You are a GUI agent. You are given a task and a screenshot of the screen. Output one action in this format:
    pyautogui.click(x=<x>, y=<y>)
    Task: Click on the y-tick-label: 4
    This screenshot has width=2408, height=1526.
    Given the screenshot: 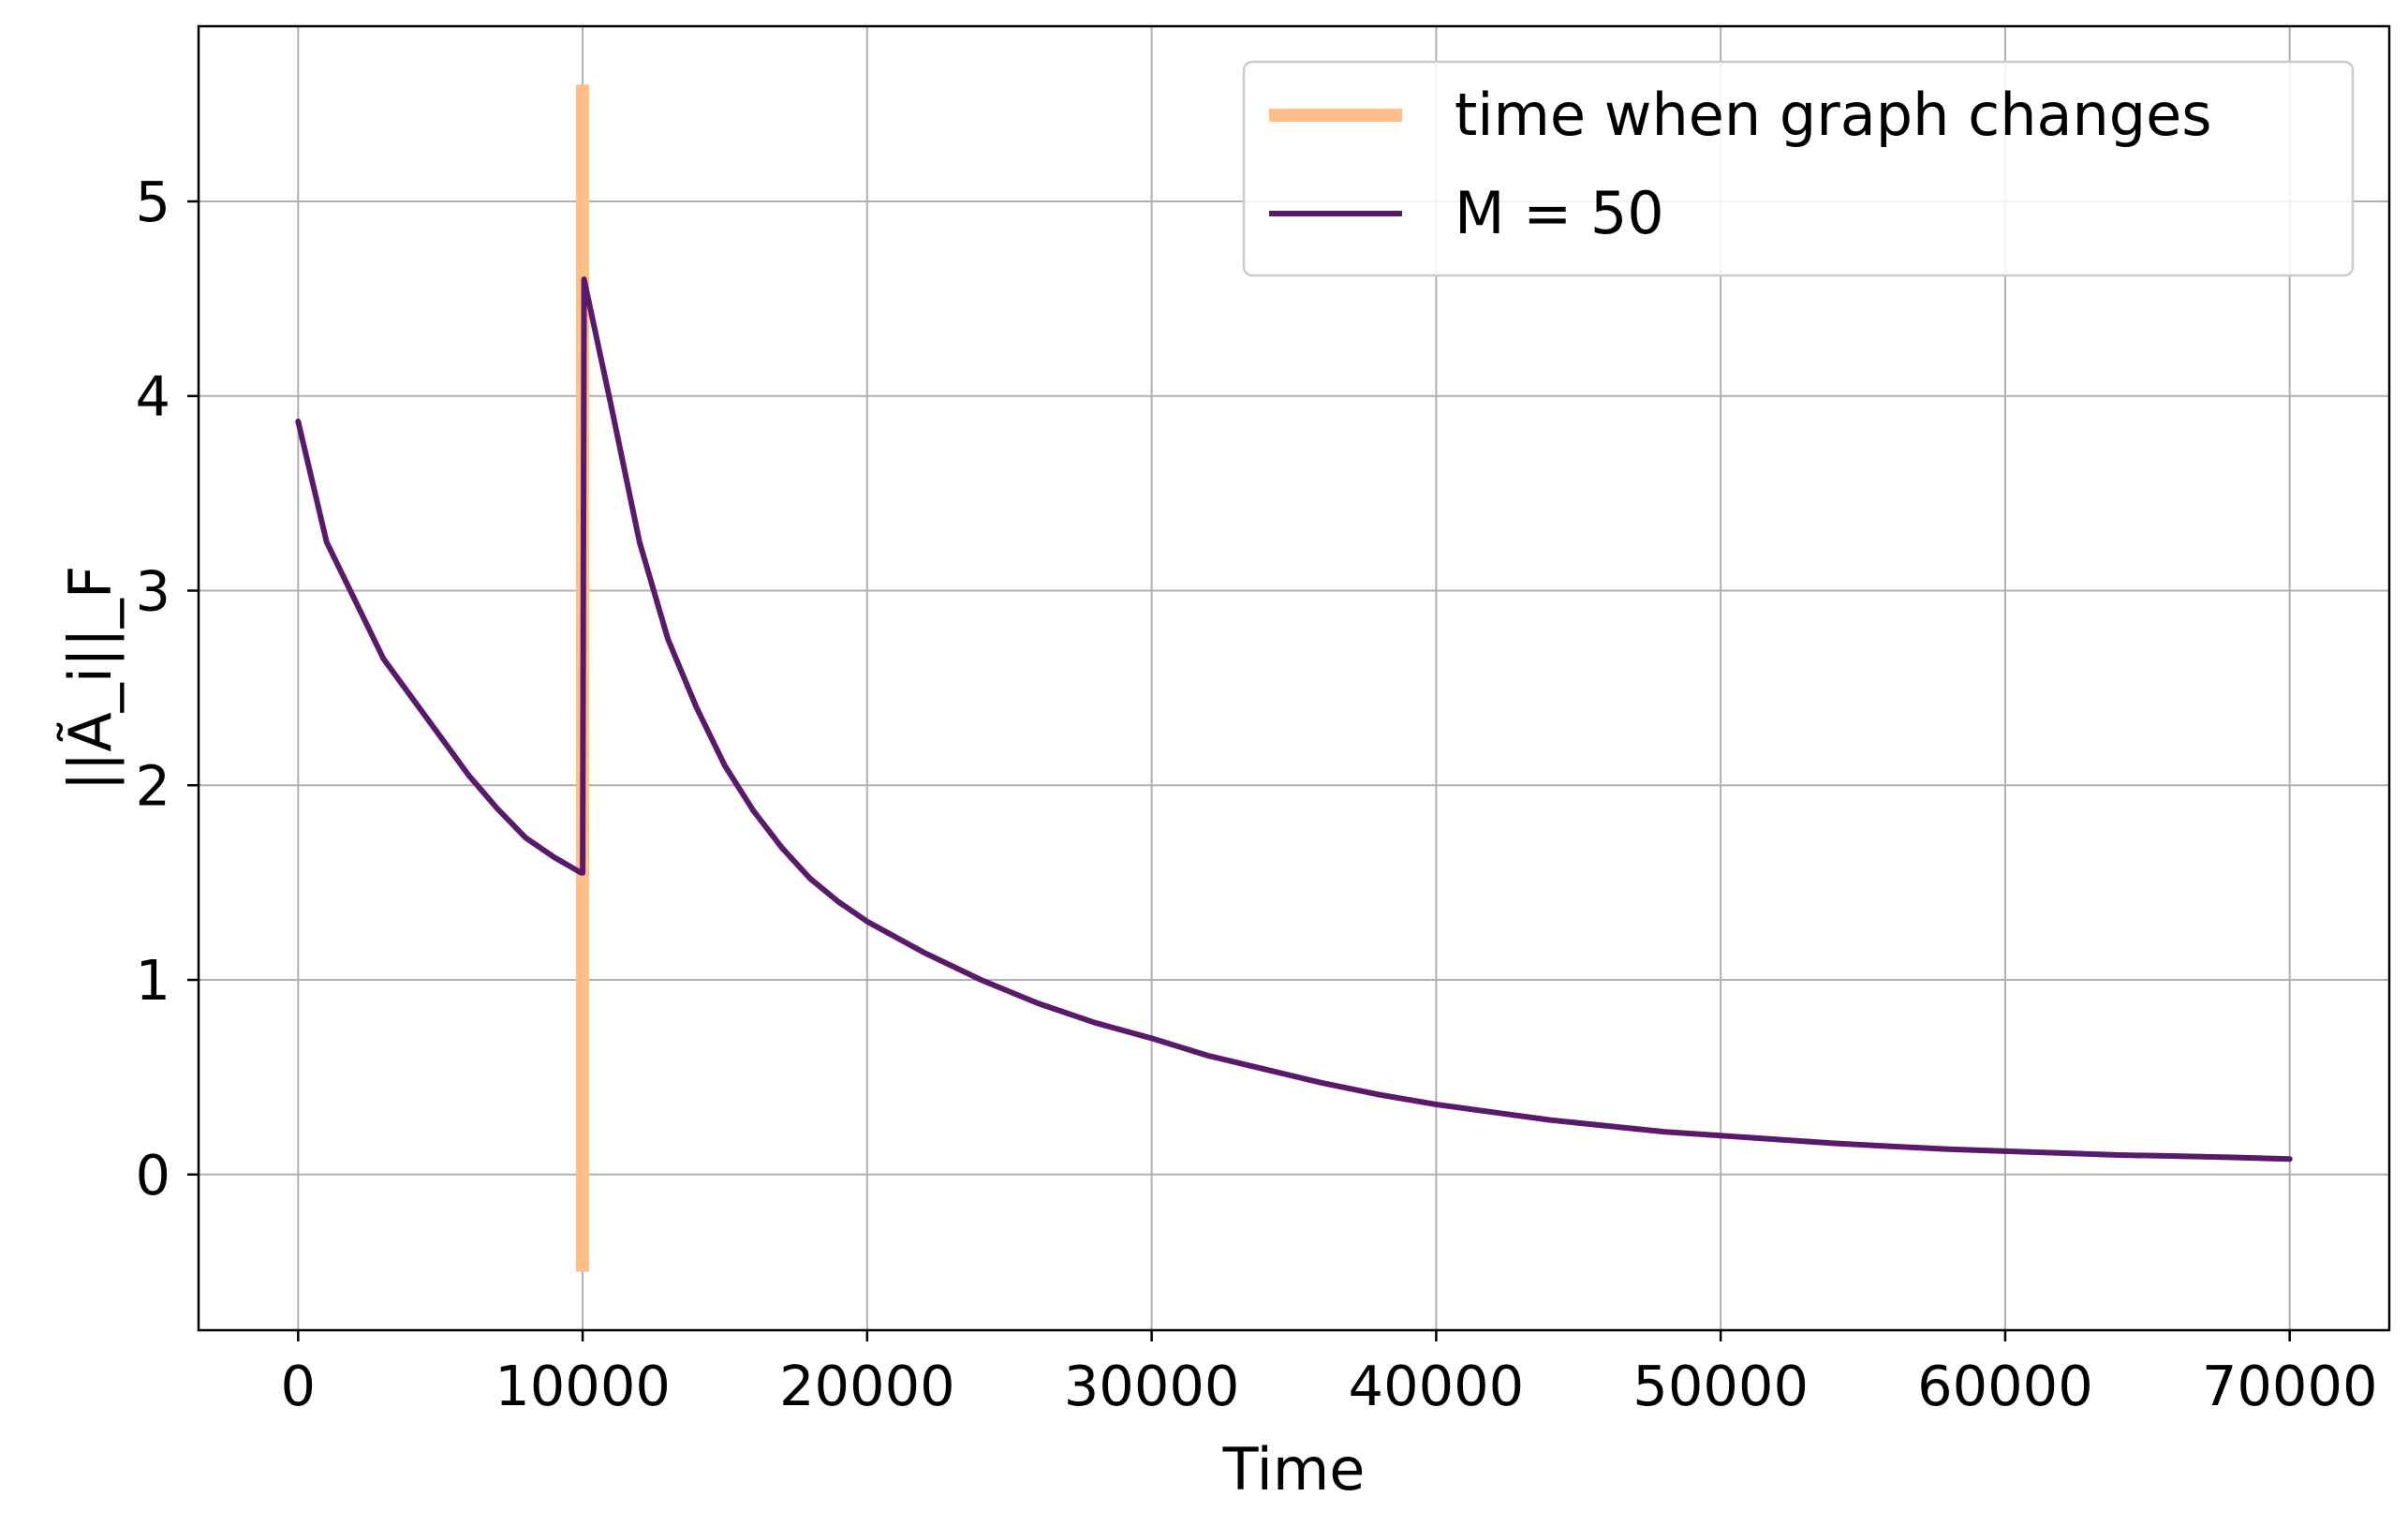 What is the action you would take?
    pyautogui.click(x=152, y=396)
    